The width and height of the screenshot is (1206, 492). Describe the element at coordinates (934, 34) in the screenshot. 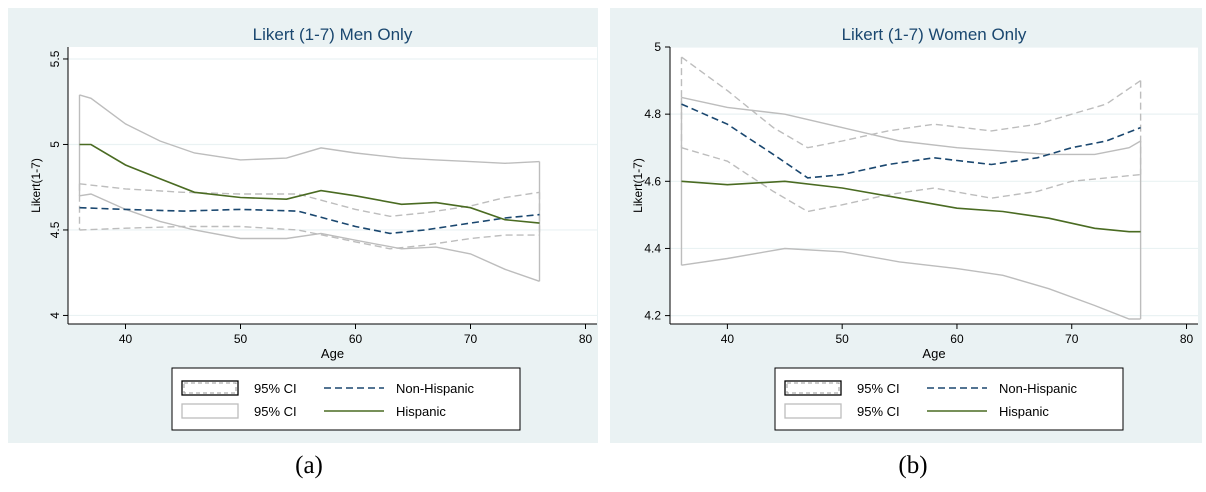

I see `chart-title: Likert (1-7) Women Only` at that location.